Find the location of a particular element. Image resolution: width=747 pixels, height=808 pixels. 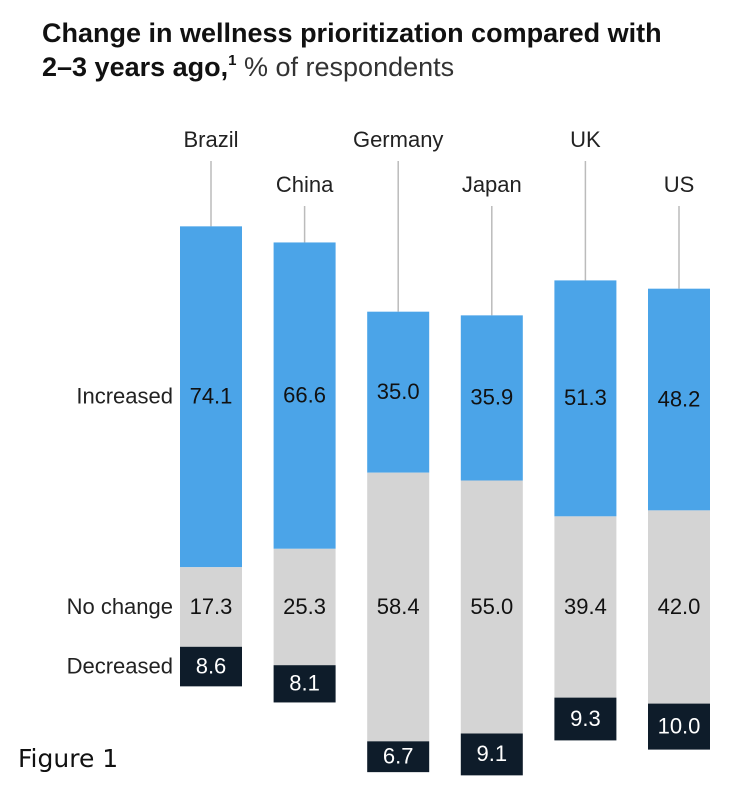

category-label: China is located at coordinates (305, 184).